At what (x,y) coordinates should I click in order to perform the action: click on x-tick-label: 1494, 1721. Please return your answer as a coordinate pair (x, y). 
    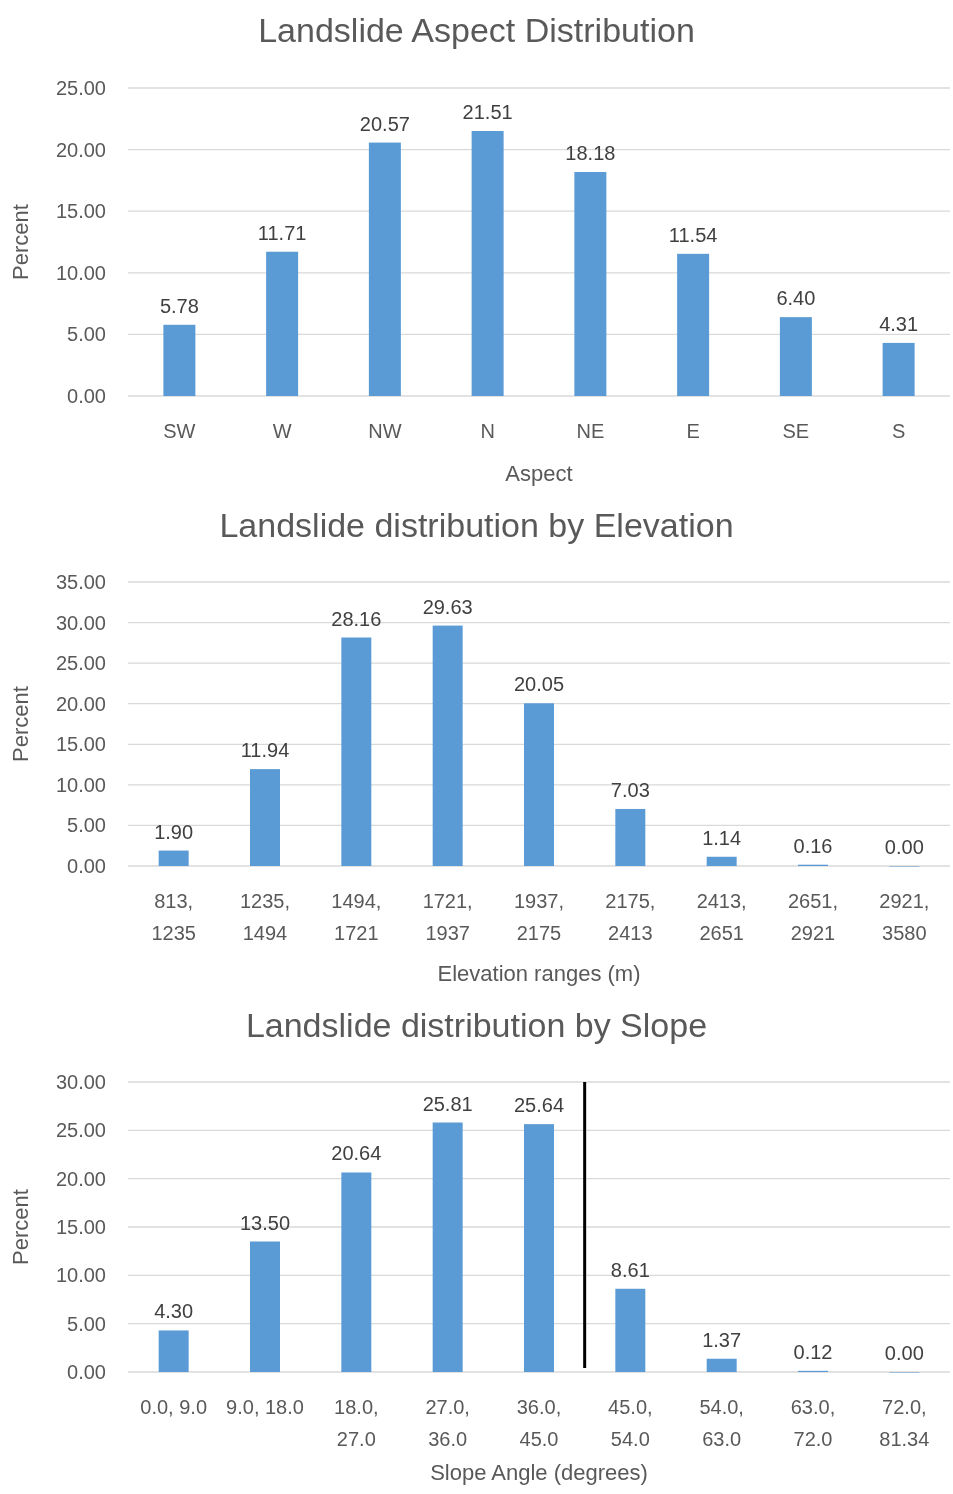
    Looking at the image, I should click on (356, 917).